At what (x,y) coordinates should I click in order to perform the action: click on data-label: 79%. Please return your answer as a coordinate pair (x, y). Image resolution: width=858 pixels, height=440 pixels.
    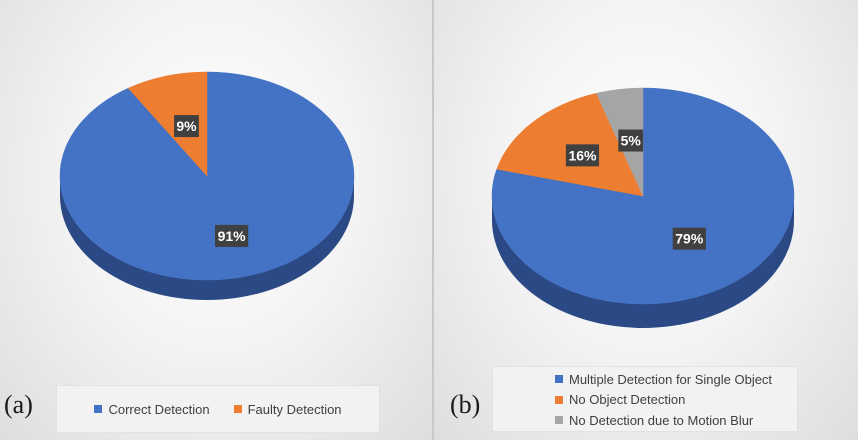
    Looking at the image, I should click on (689, 239).